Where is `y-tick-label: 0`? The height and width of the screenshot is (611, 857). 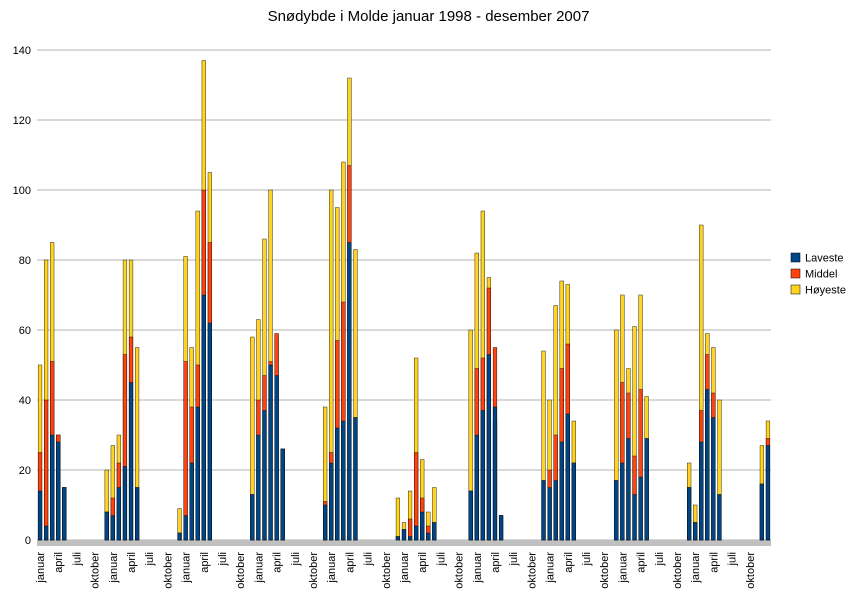
y-tick-label: 0 is located at coordinates (28, 541).